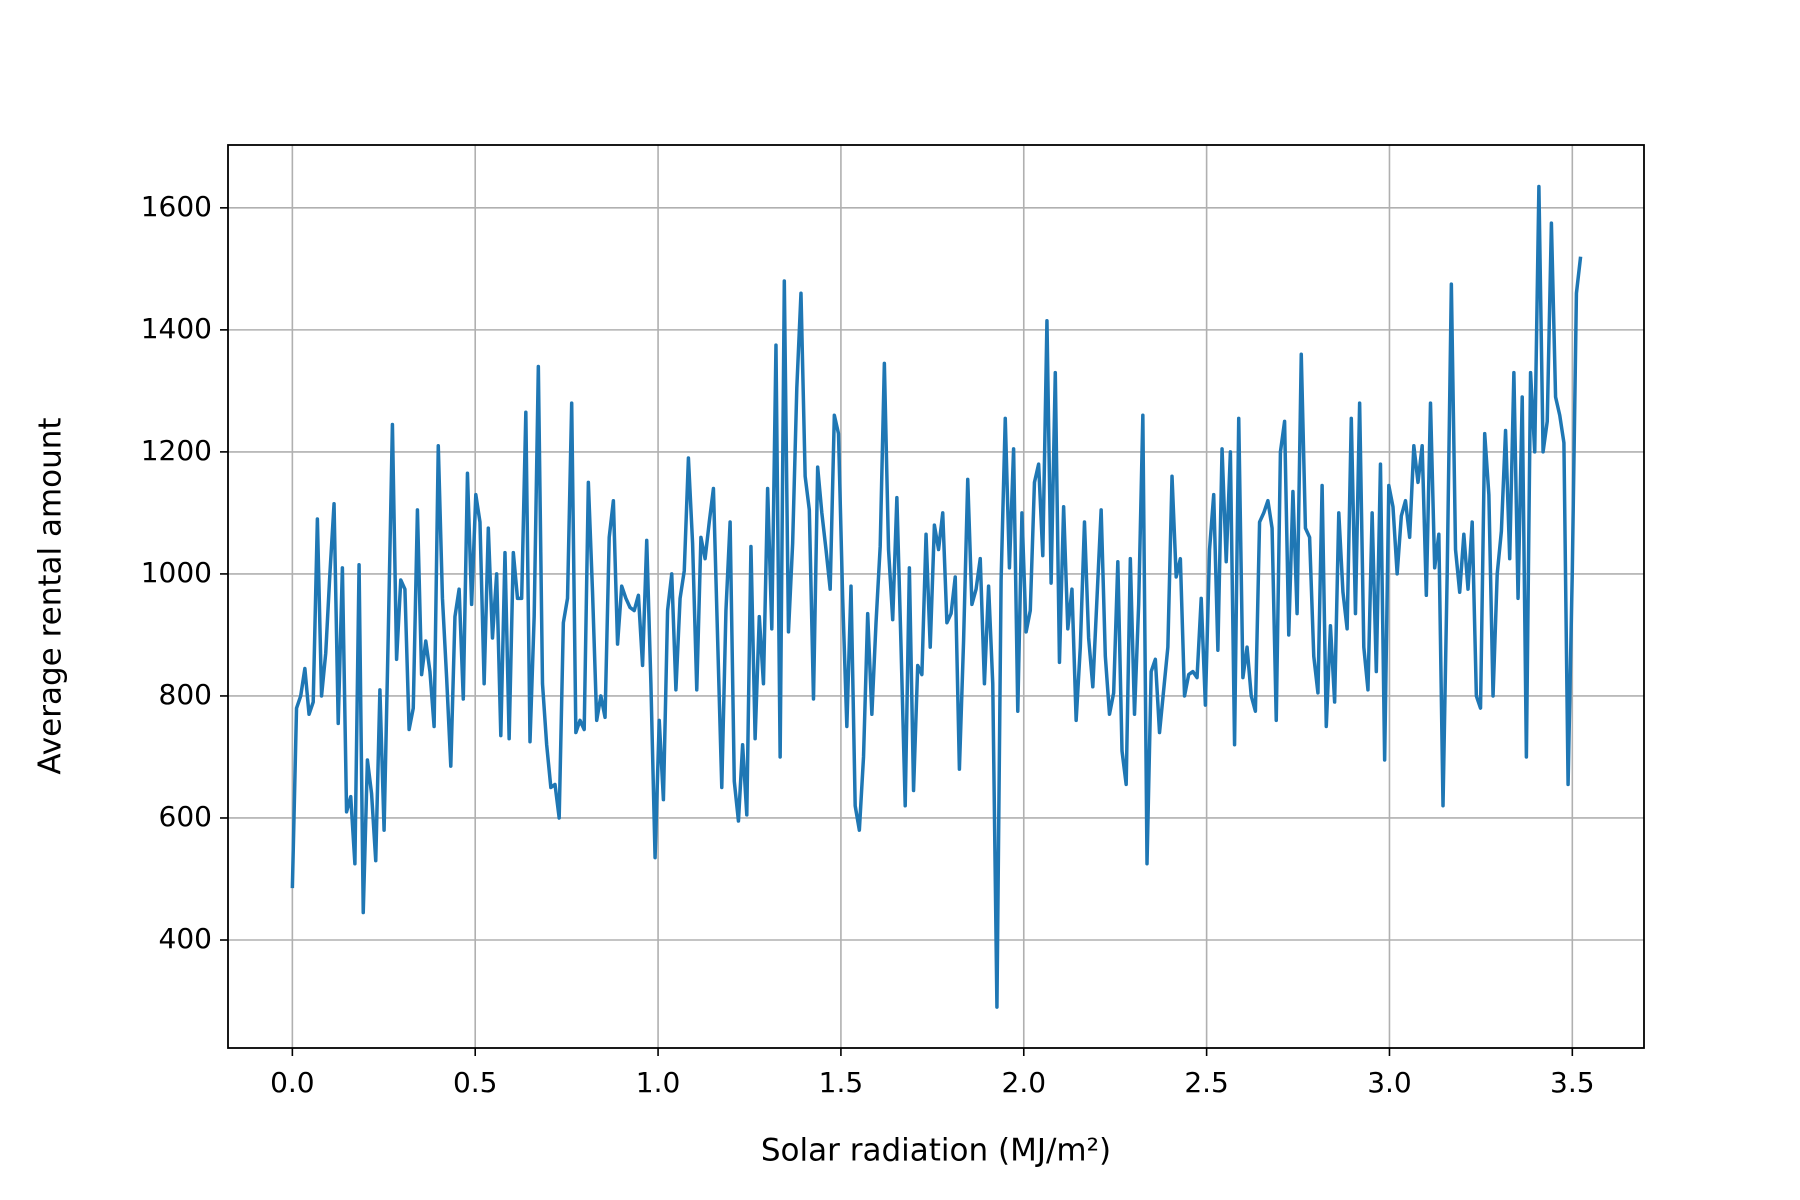 This screenshot has height=1200, width=1800. Describe the element at coordinates (658, 1082) in the screenshot. I see `x-tick-label: 1.0` at that location.